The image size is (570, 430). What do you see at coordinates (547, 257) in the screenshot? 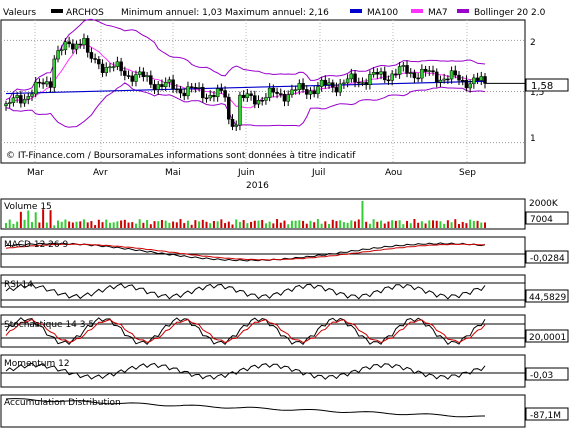
I see `macd-value-box` at bounding box center [547, 257].